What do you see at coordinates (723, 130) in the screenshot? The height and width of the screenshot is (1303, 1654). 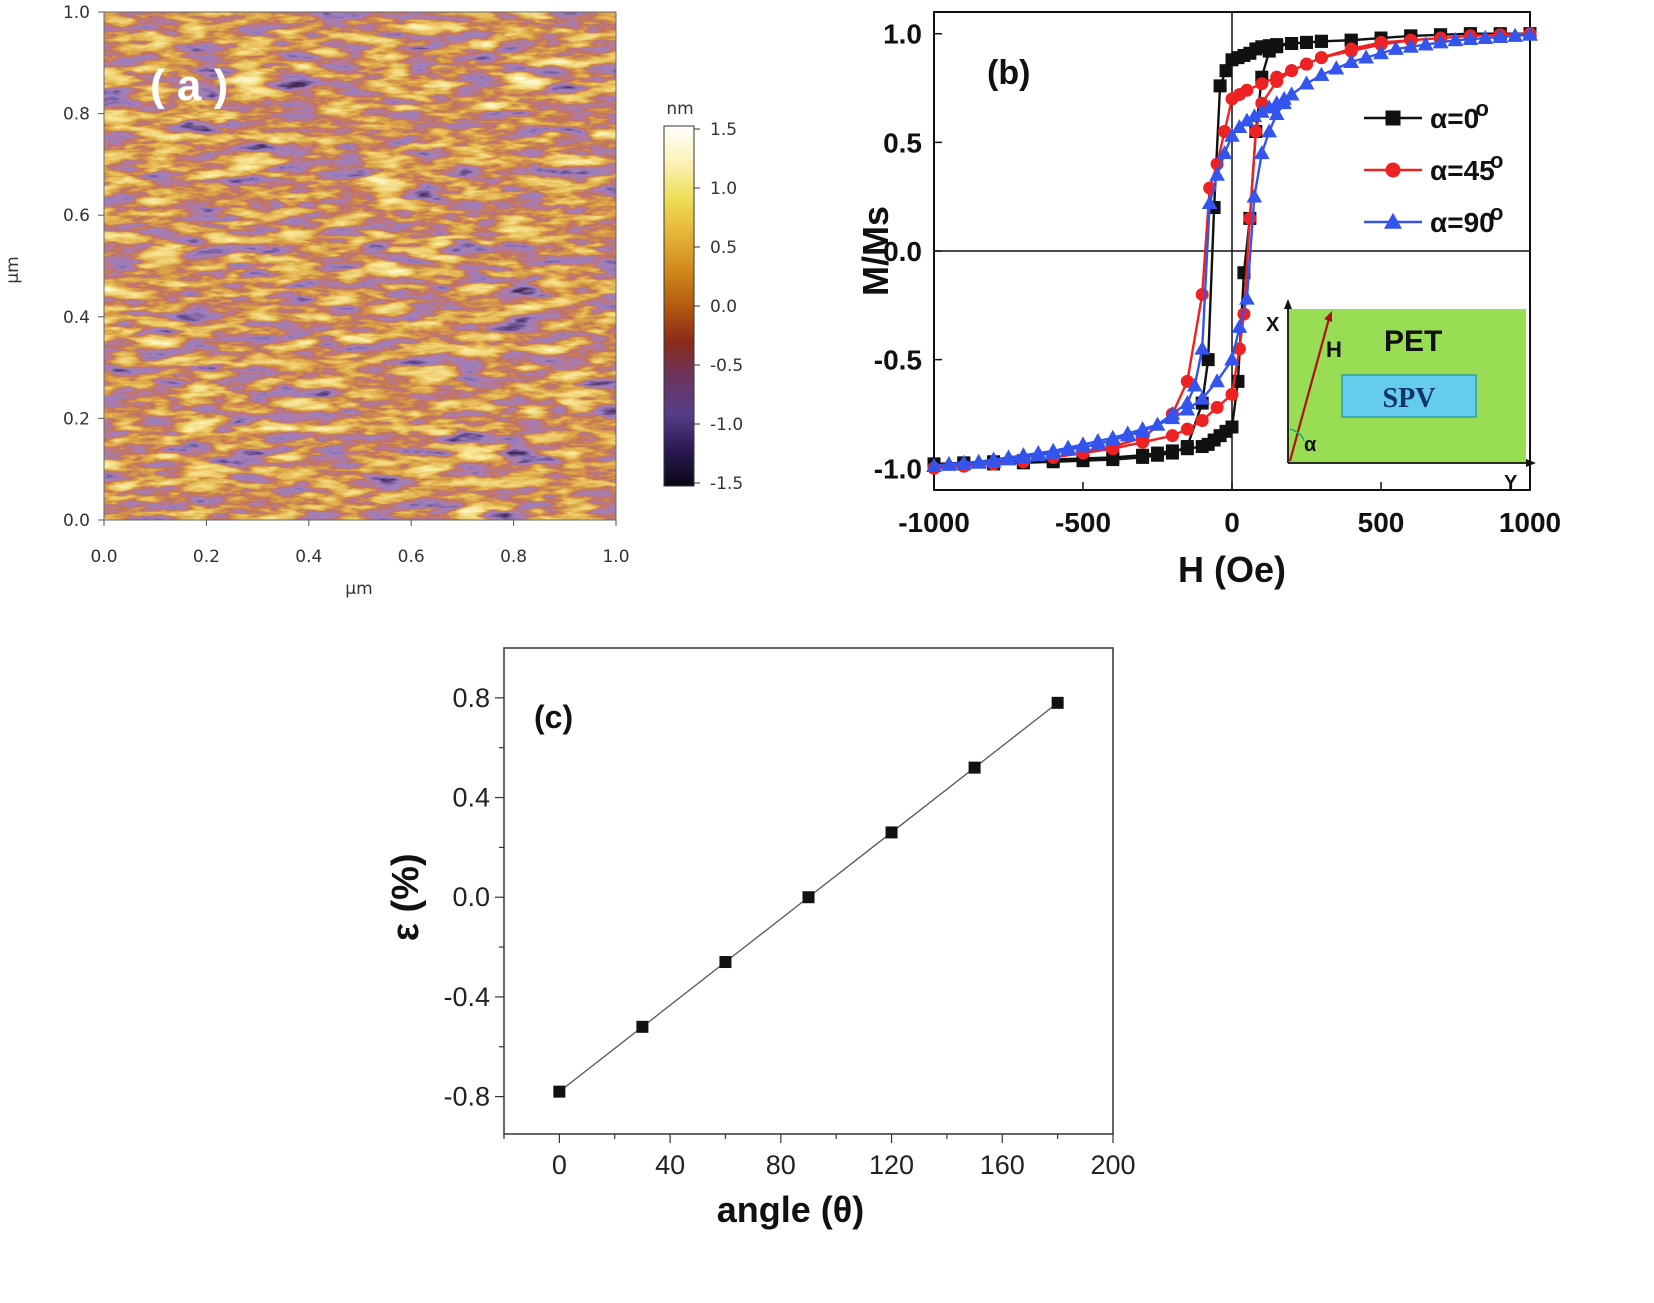 I see `colorbar-tick-label: 1.5` at bounding box center [723, 130].